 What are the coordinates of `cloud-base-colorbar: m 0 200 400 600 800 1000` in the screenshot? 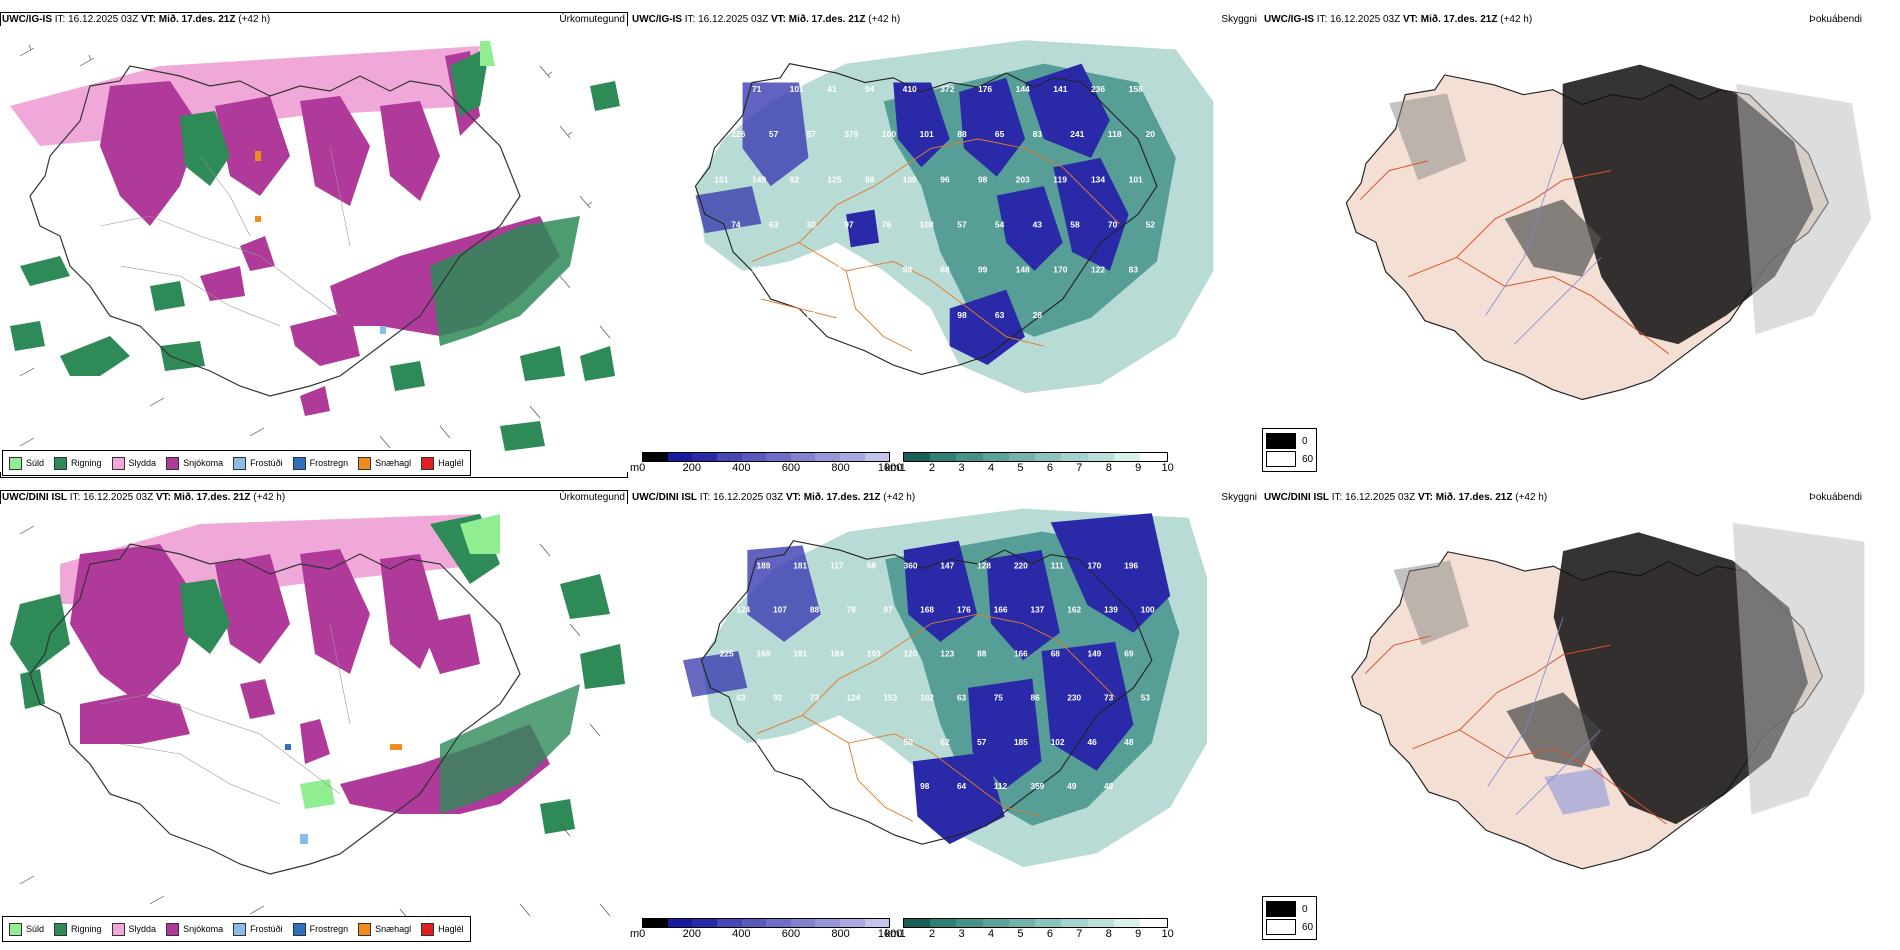 It's located at (766, 463).